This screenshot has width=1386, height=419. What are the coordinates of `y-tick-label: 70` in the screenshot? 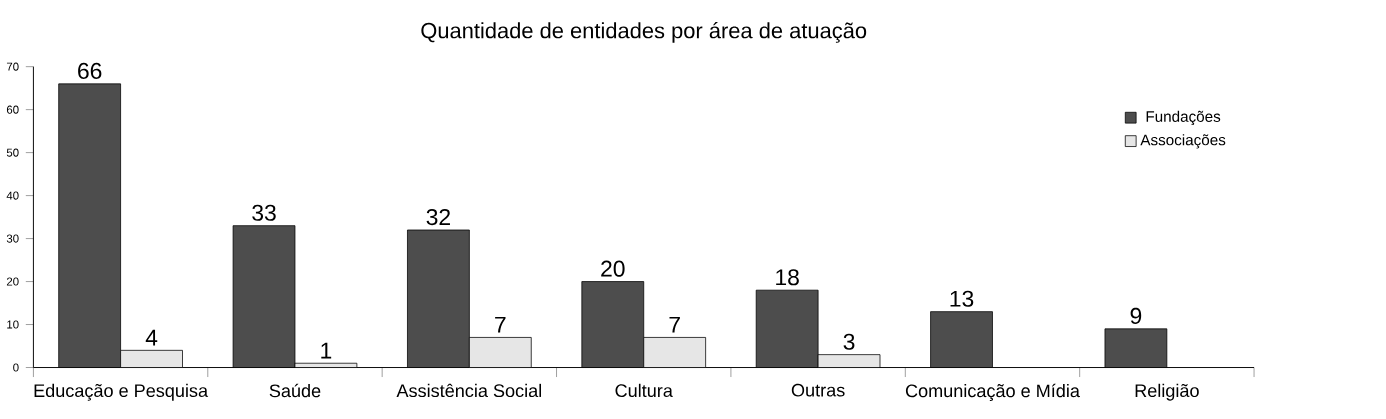 It's located at (12, 66).